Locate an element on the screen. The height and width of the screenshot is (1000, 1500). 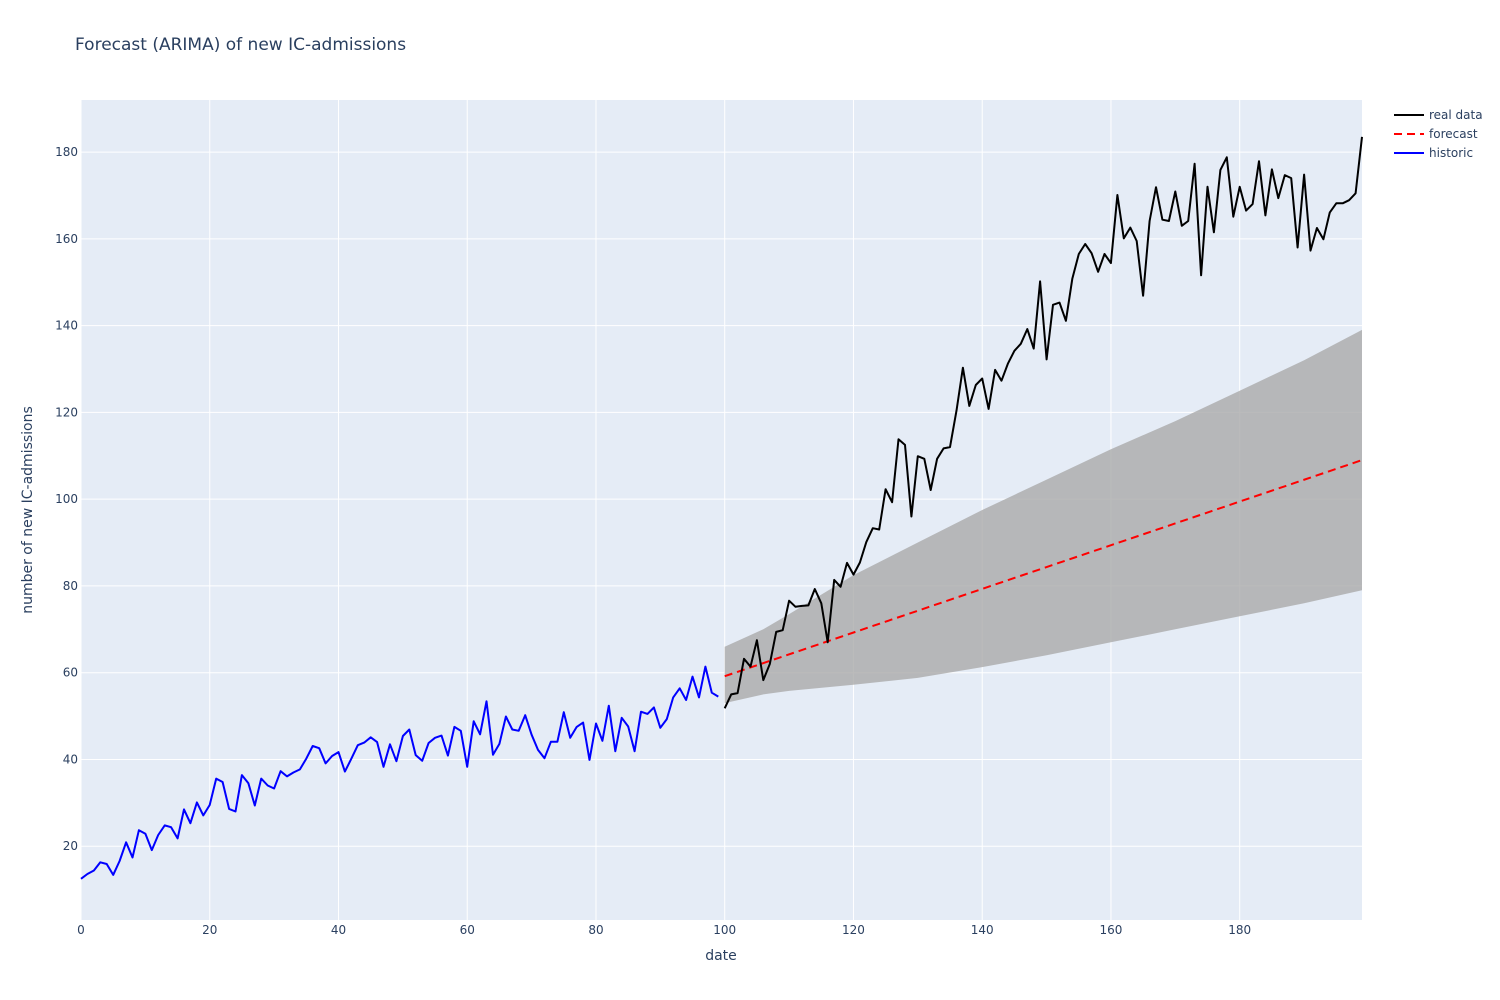
y-tick-label: 20 is located at coordinates (70, 846).